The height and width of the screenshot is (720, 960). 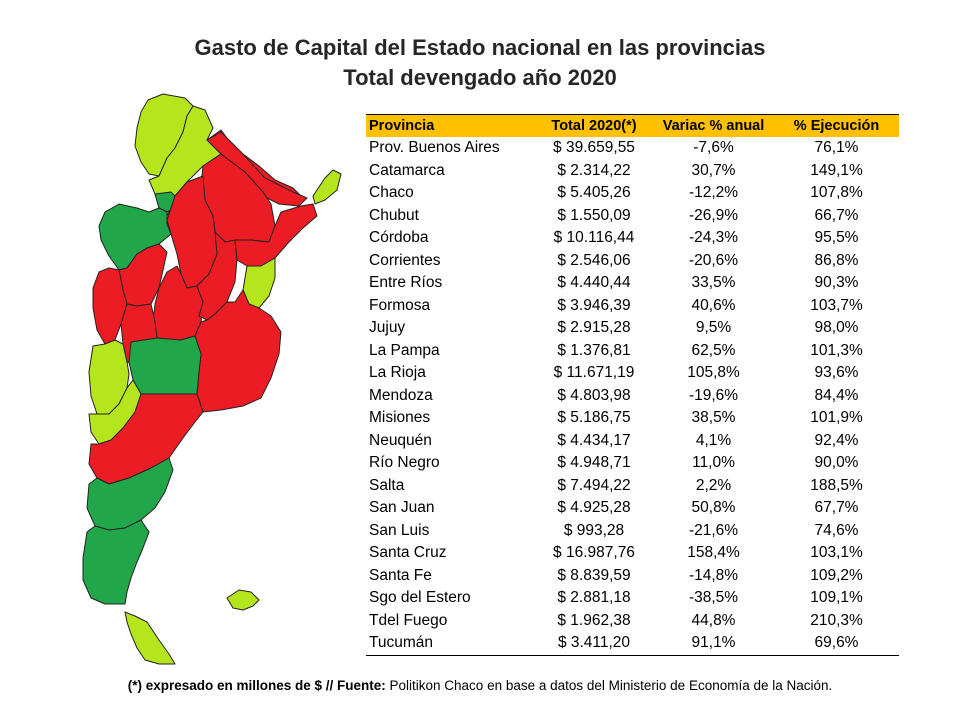 What do you see at coordinates (632, 598) in the screenshot?
I see `table-row: Sgo del Estero $ 2.881,18 -38,5% 109,1%` at bounding box center [632, 598].